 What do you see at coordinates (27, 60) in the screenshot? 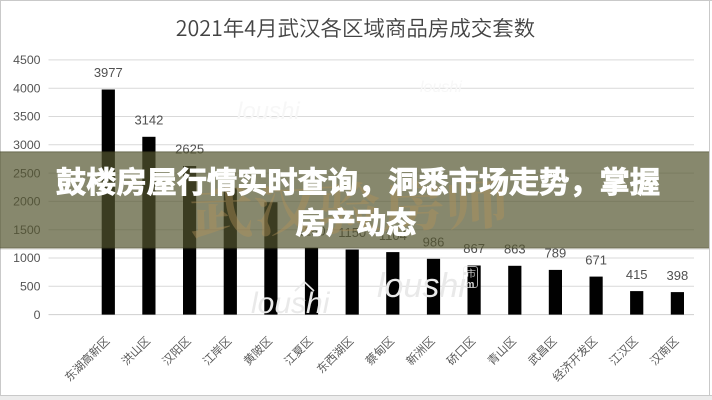
I see `svg-text: 4500` at bounding box center [27, 60].